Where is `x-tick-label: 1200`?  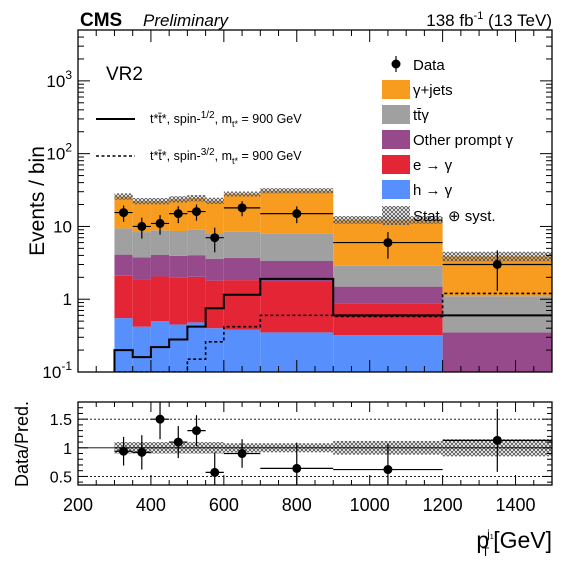 x-tick-label: 1200 is located at coordinates (443, 505).